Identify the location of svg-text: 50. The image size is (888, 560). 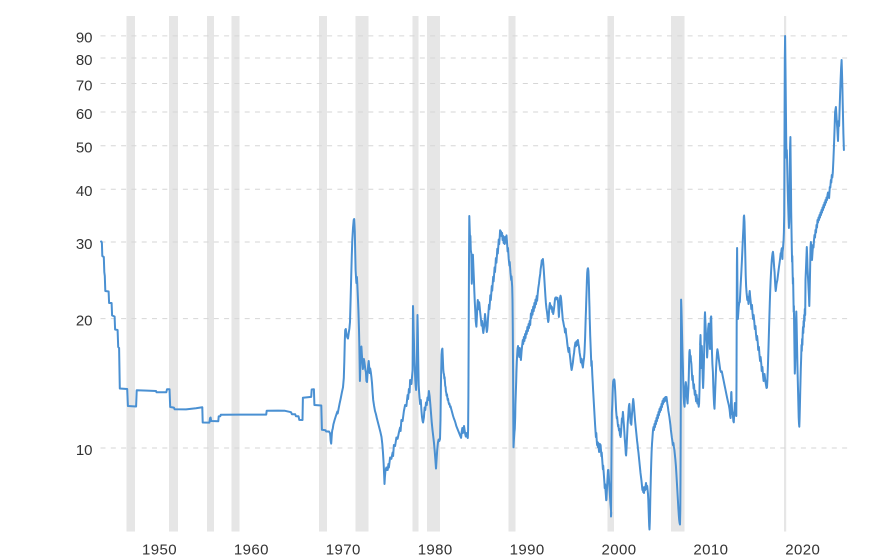
(84, 148).